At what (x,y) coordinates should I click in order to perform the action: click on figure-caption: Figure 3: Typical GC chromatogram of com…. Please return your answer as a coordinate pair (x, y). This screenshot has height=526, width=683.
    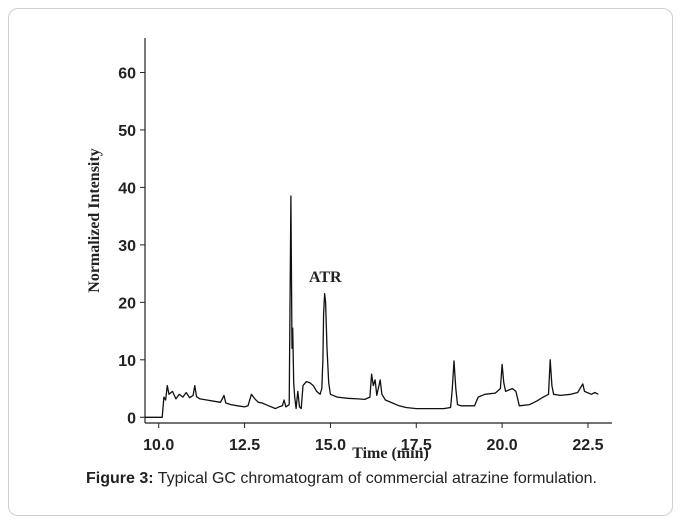
    Looking at the image, I should click on (341, 479).